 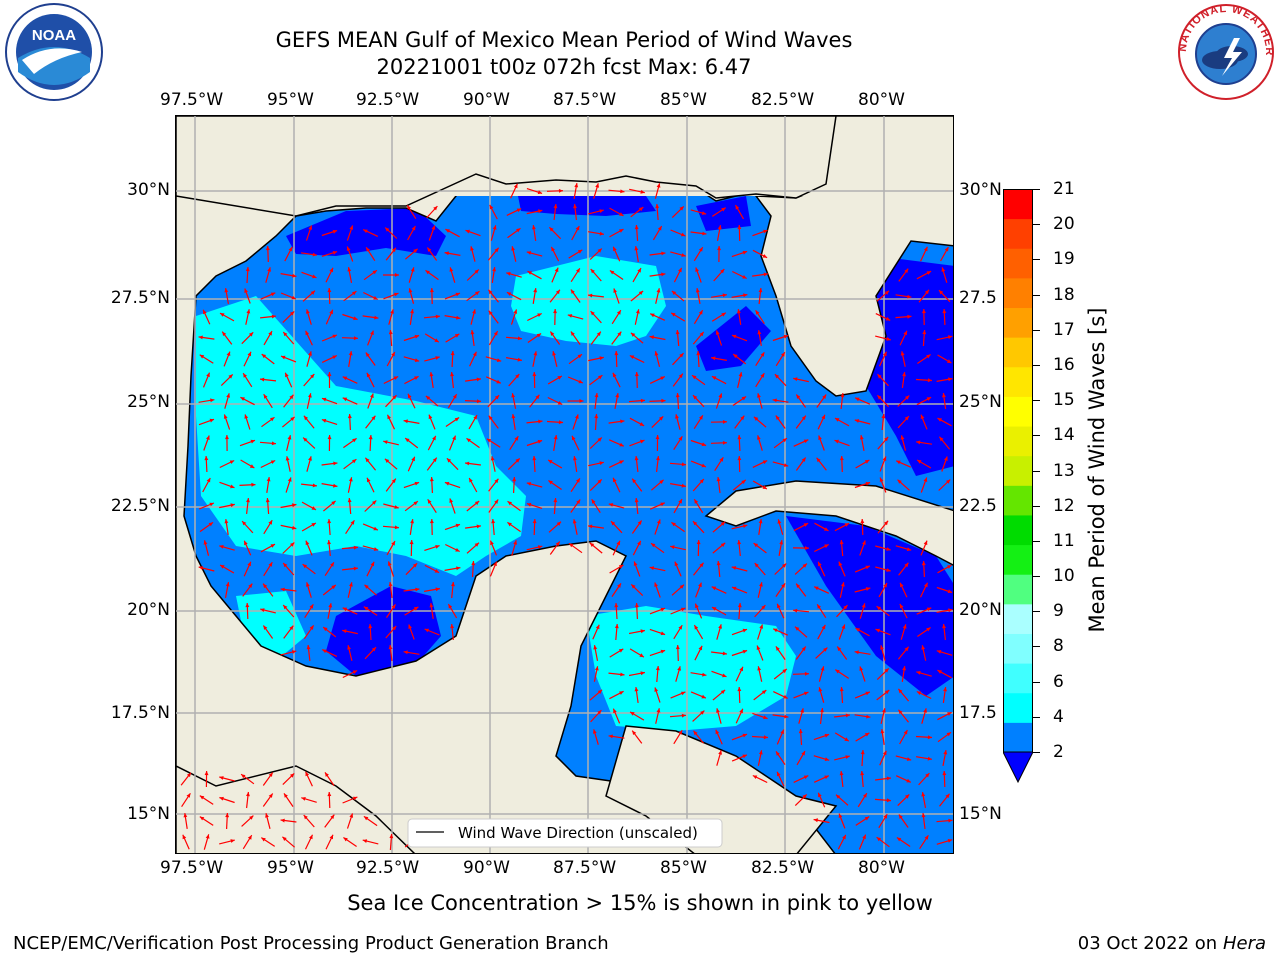 I want to click on colorbar-tick-label: 14, so click(x=1064, y=435).